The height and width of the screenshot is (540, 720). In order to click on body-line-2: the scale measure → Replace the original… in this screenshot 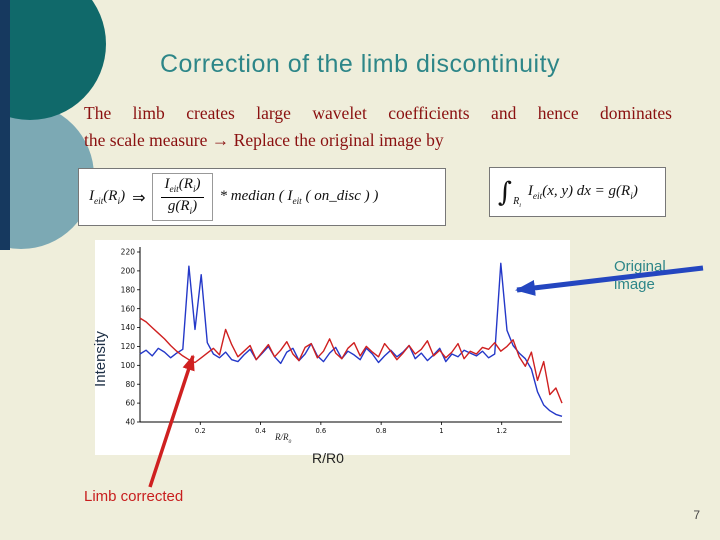, I will do `click(264, 140)`.